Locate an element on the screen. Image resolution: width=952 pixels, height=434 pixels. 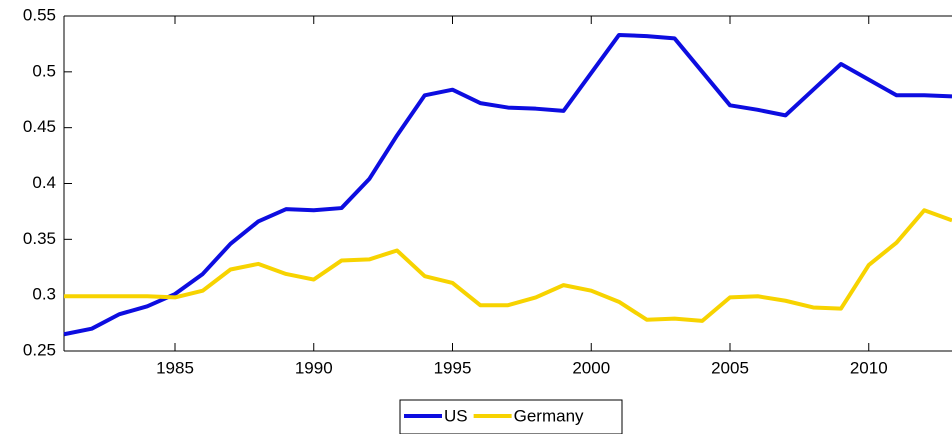
y-tick-label: 0.45 is located at coordinates (39, 126).